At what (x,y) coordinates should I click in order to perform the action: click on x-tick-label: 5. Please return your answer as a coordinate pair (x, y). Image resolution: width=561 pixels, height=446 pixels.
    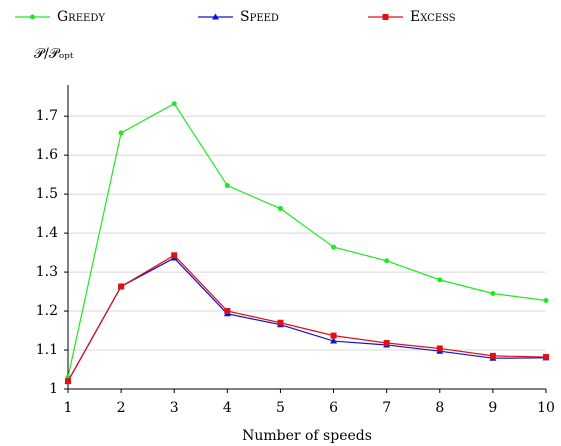
    Looking at the image, I should click on (280, 408).